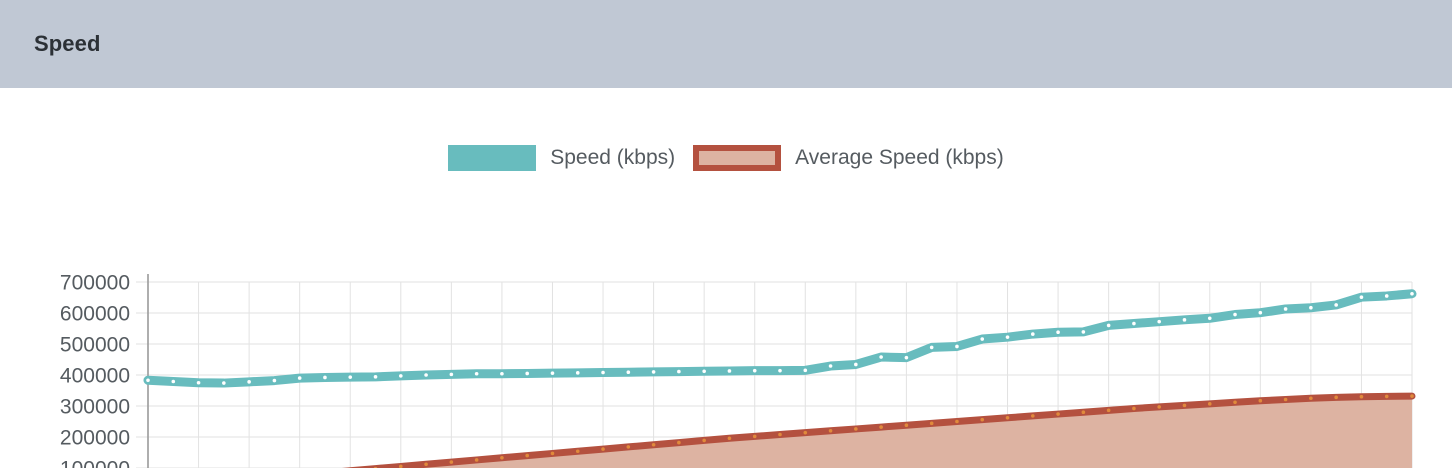 The image size is (1452, 468). Describe the element at coordinates (95, 376) in the screenshot. I see `y-axis-tick-label: 400000` at that location.